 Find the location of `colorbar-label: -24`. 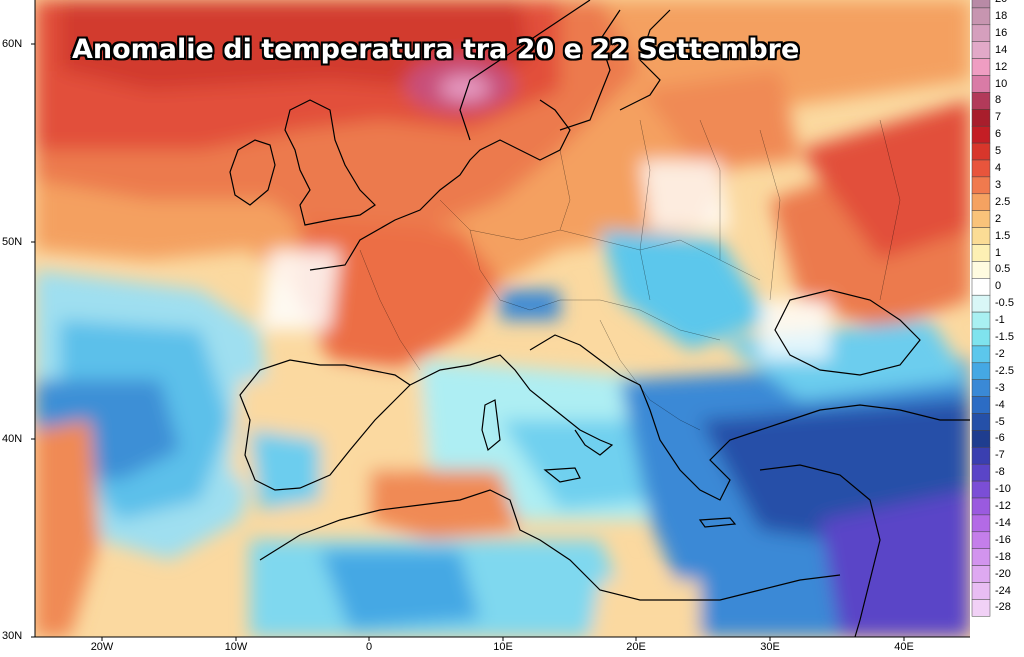

colorbar-label: -24 is located at coordinates (1003, 590).